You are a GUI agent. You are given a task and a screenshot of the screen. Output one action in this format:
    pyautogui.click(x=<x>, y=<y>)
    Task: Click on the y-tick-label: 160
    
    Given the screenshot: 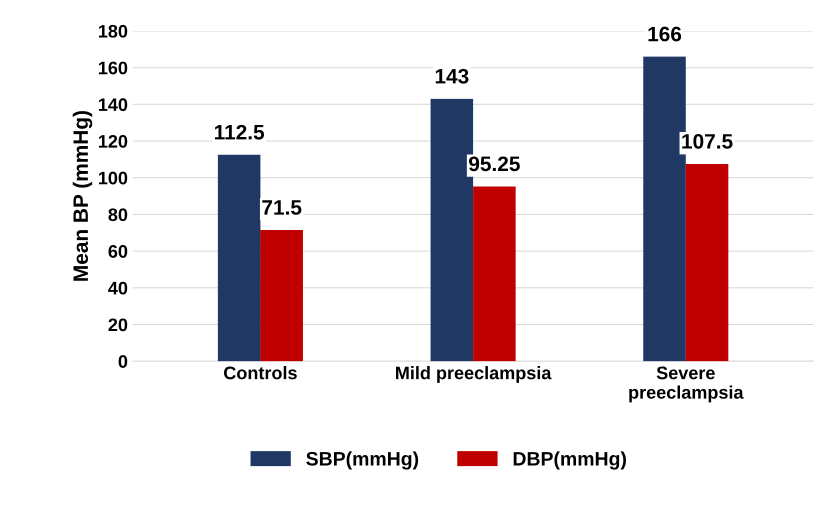 What is the action you would take?
    pyautogui.click(x=113, y=68)
    